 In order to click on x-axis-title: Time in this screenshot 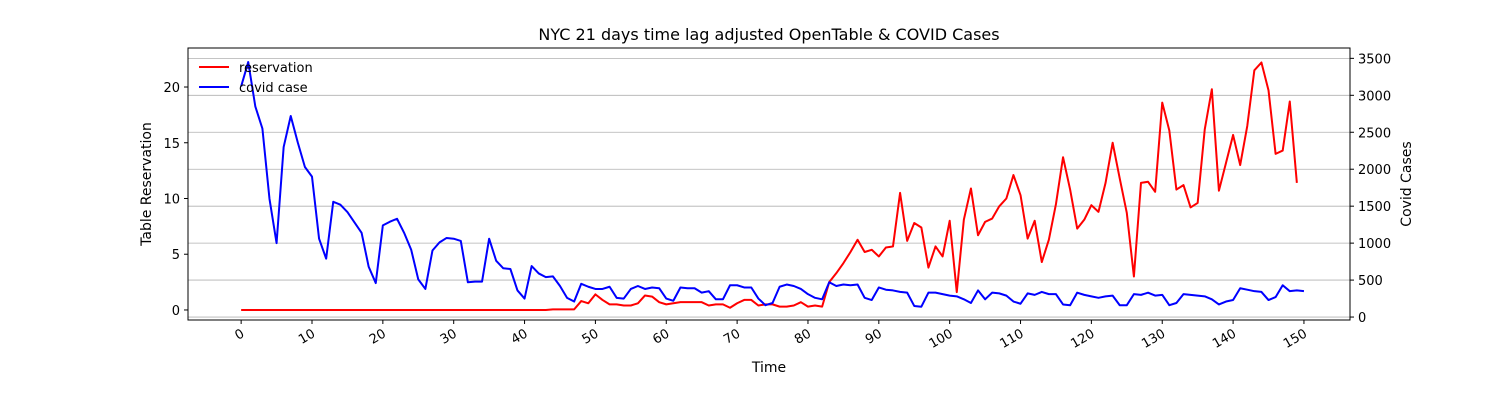, I will do `click(768, 368)`.